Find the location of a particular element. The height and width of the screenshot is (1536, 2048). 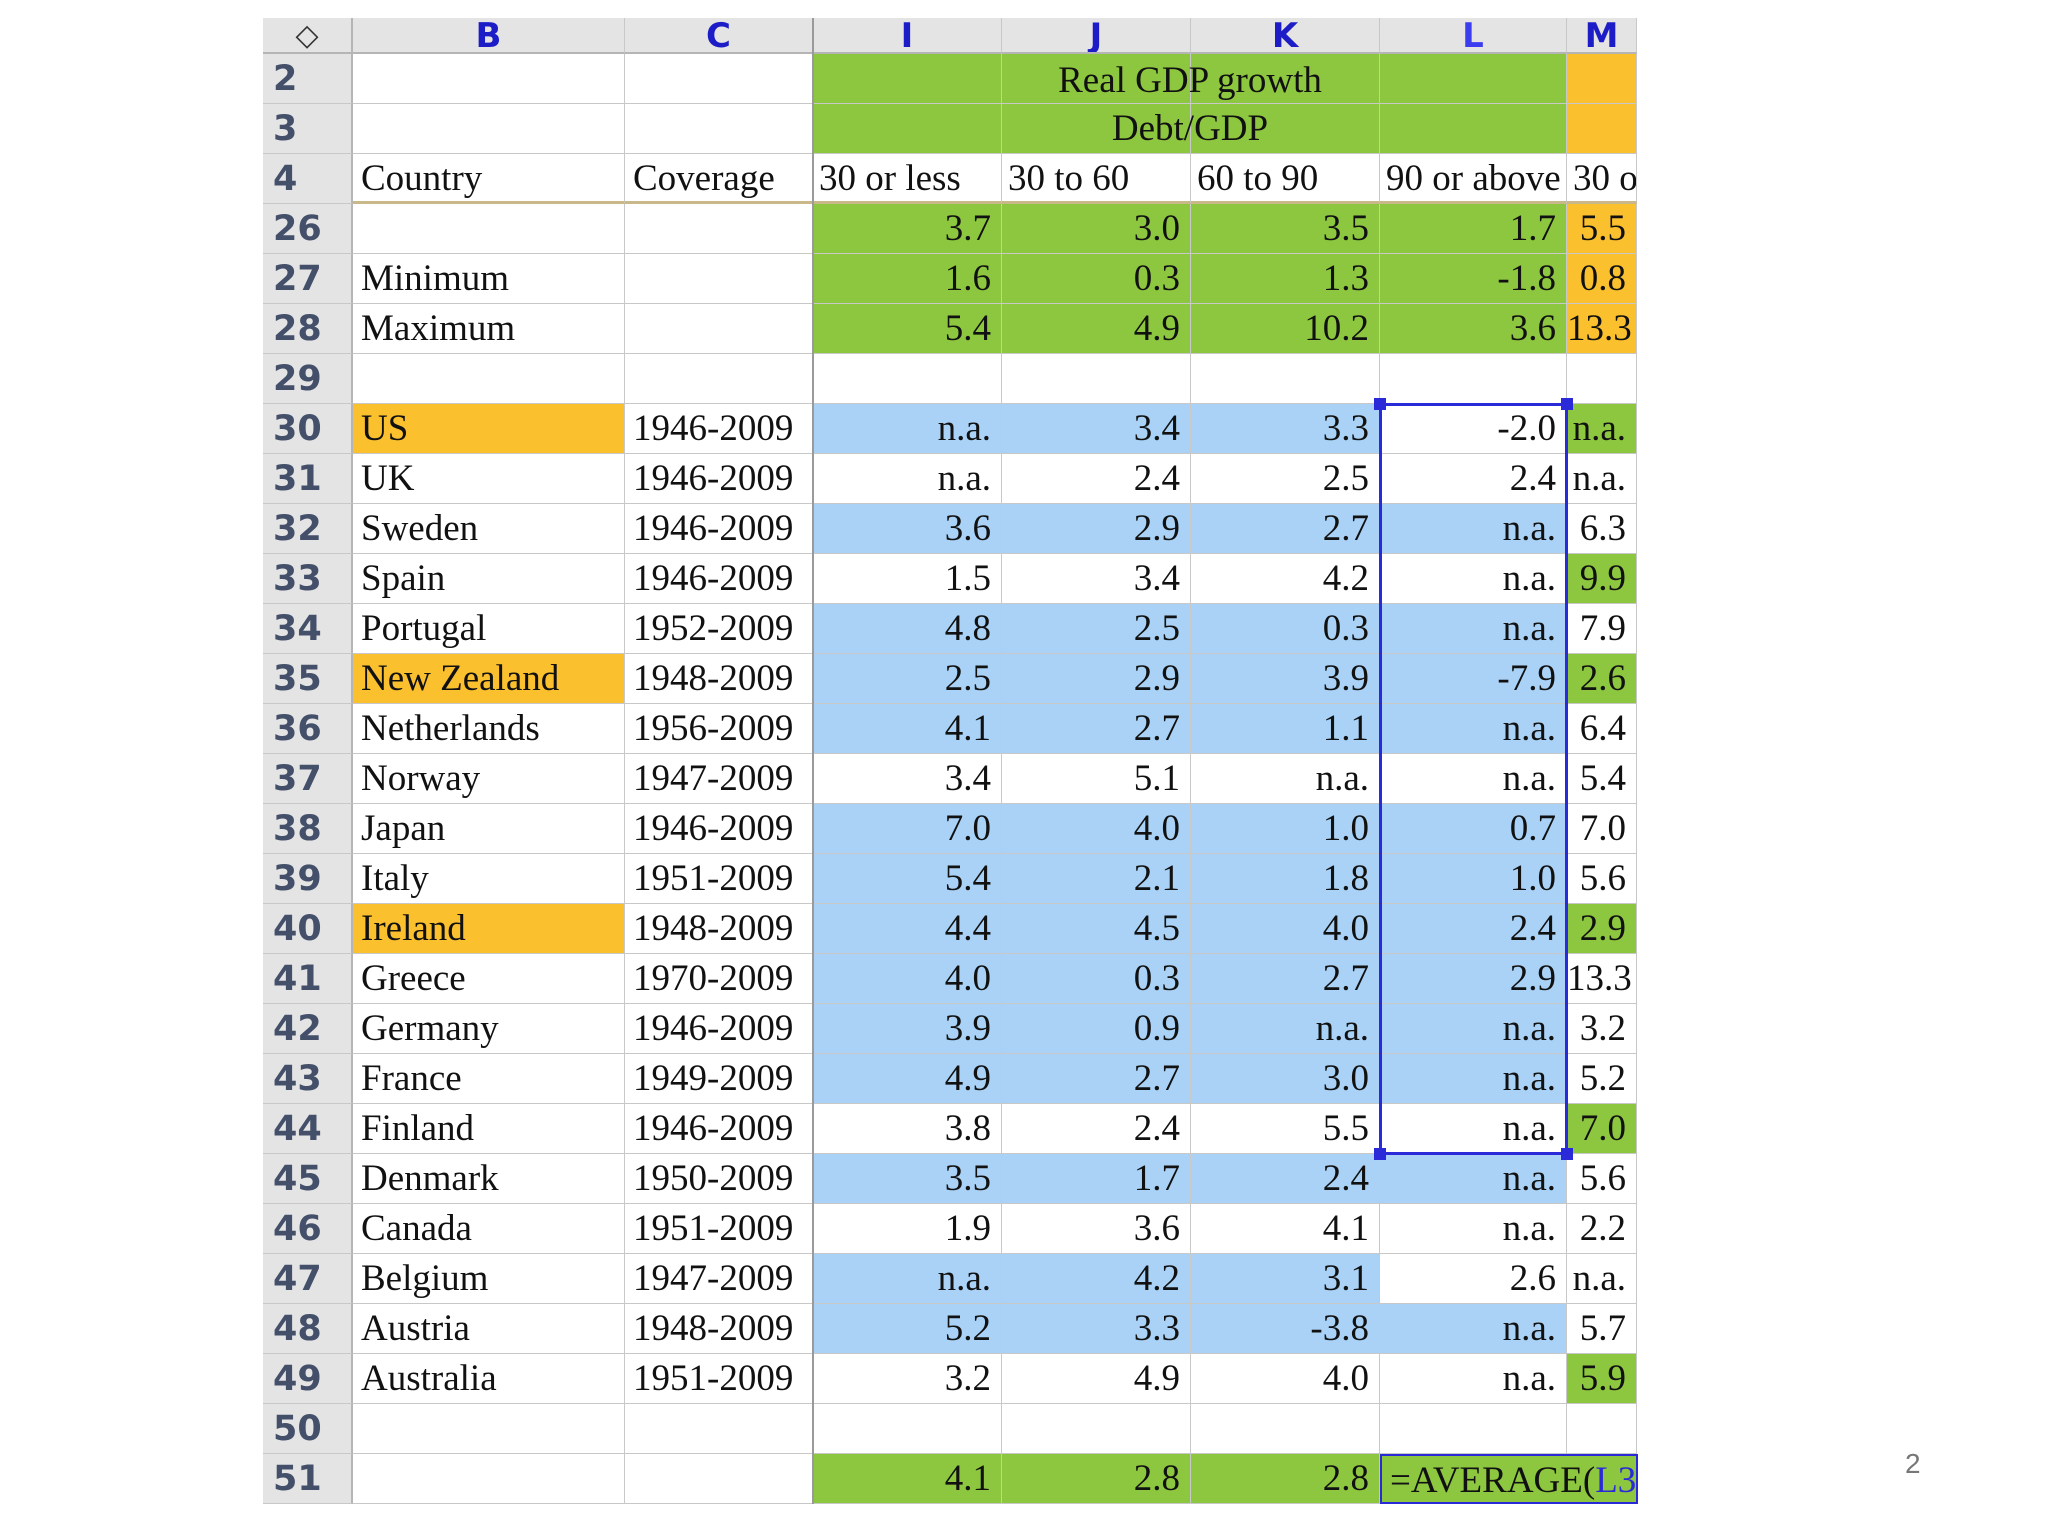

row-header: 32 is located at coordinates (308, 529).